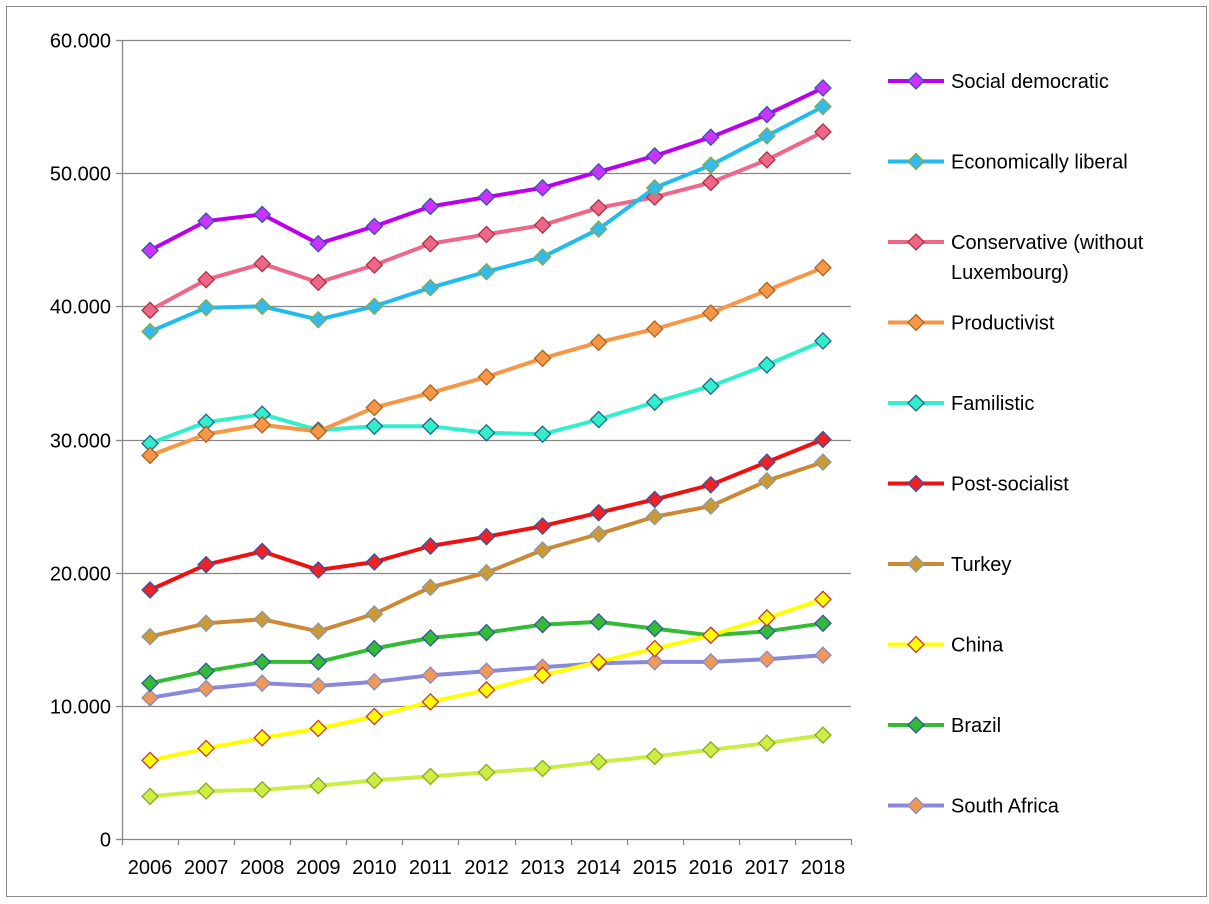 This screenshot has width=1209, height=904. I want to click on series-unlabeled, so click(486, 766).